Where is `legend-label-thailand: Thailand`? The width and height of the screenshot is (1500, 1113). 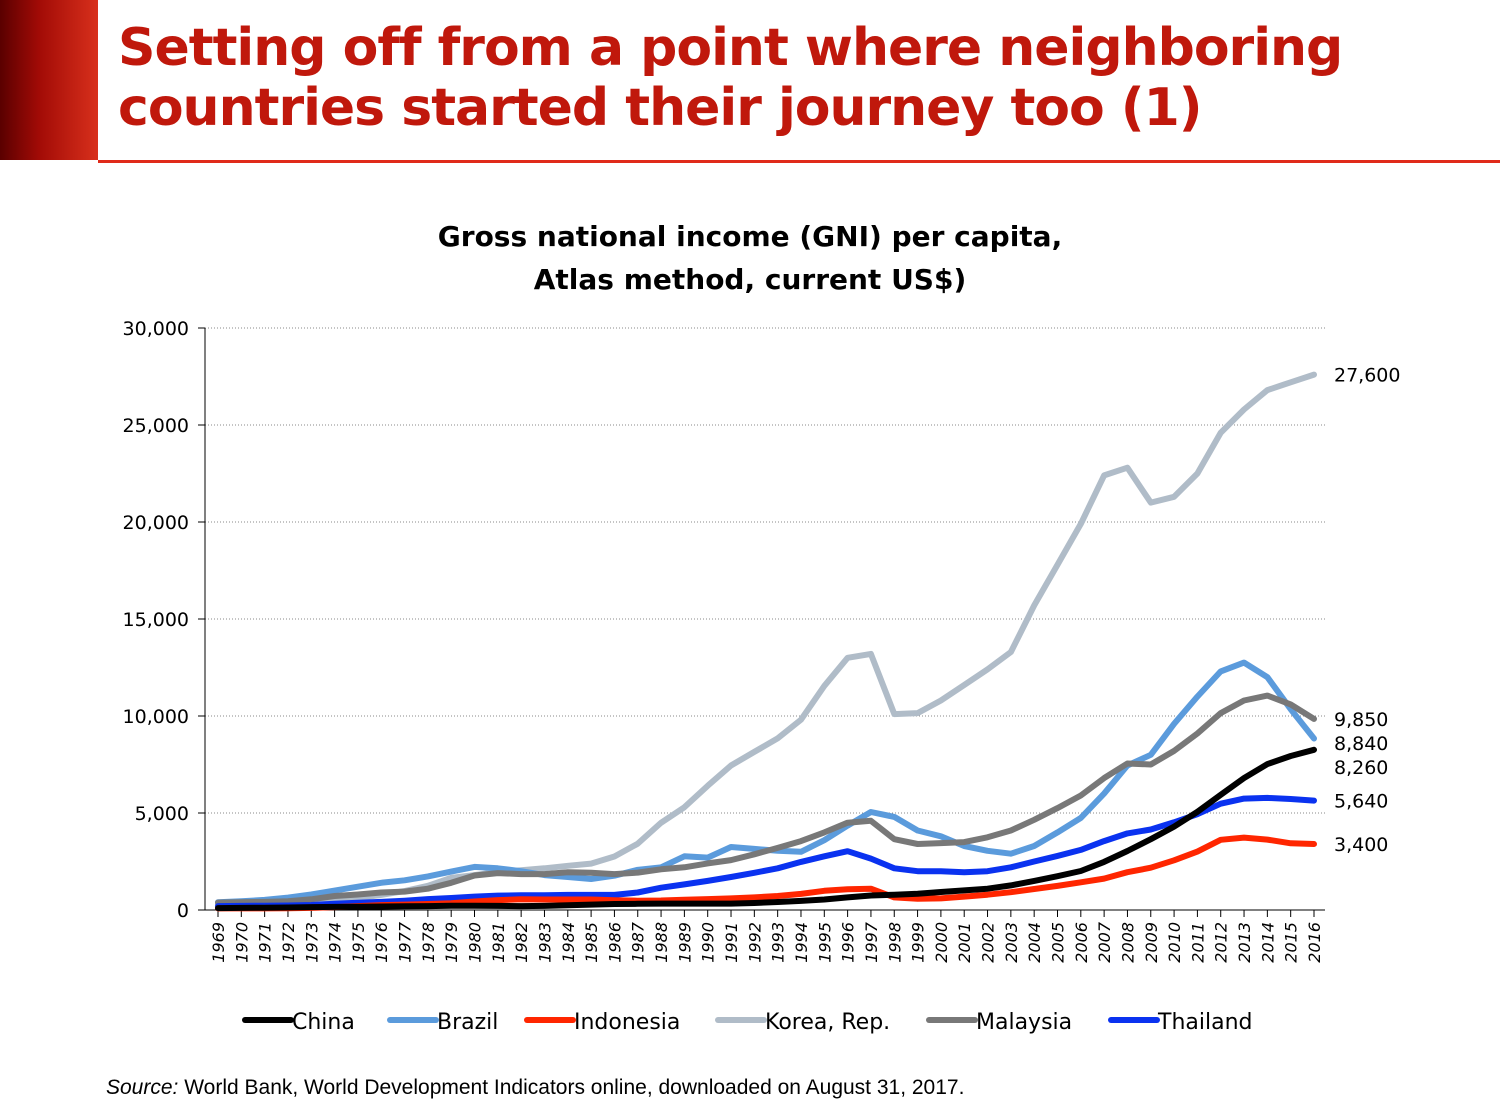 legend-label-thailand: Thailand is located at coordinates (1204, 1022).